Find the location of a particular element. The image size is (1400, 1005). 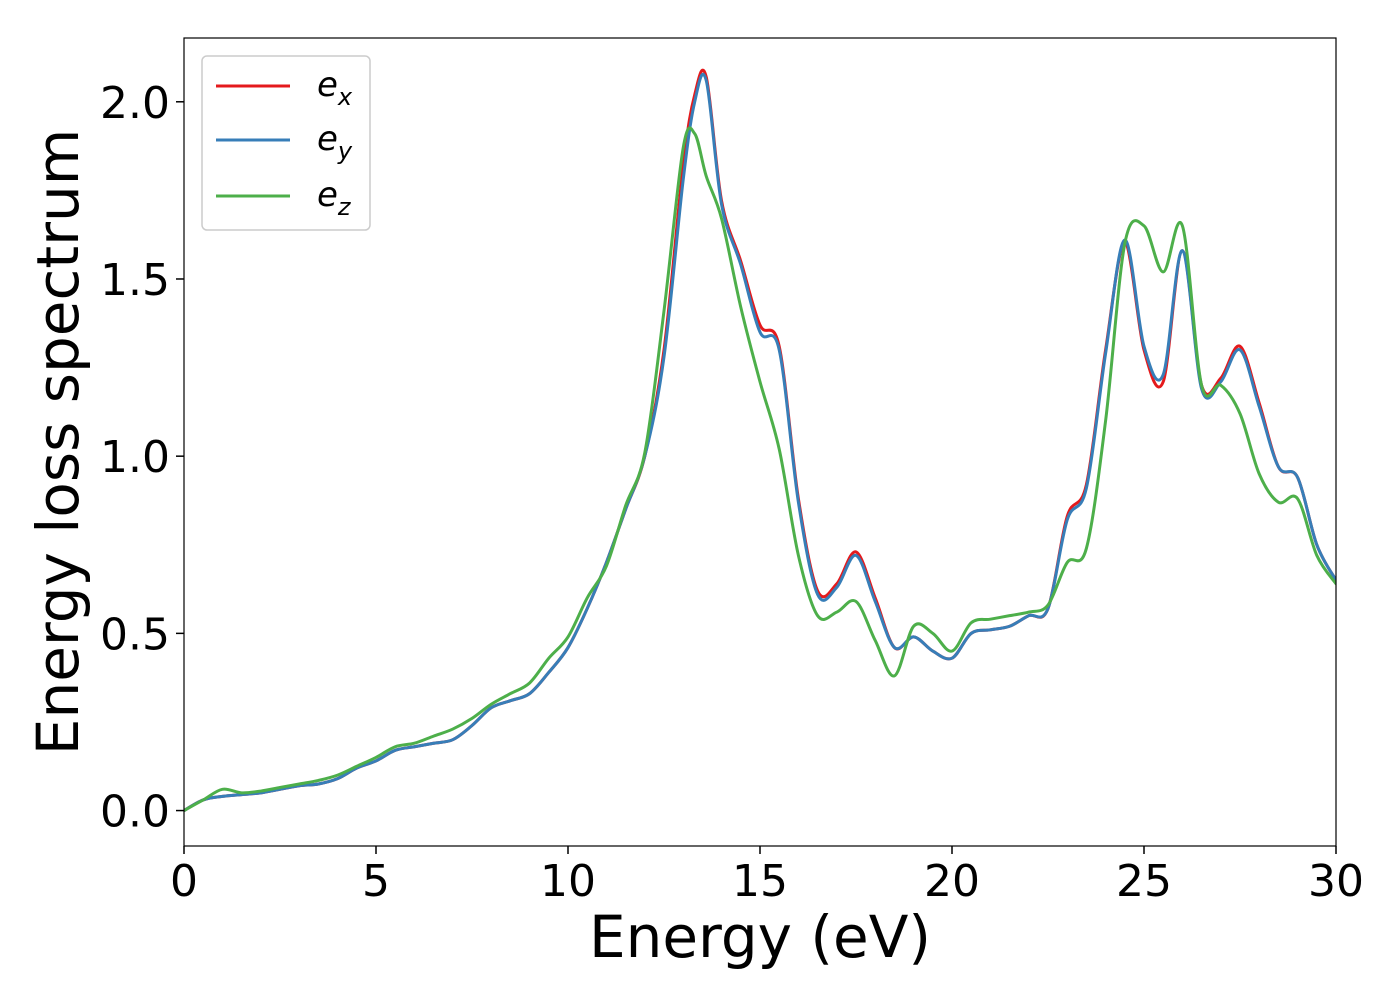

legend-label: ey is located at coordinates (335, 142).